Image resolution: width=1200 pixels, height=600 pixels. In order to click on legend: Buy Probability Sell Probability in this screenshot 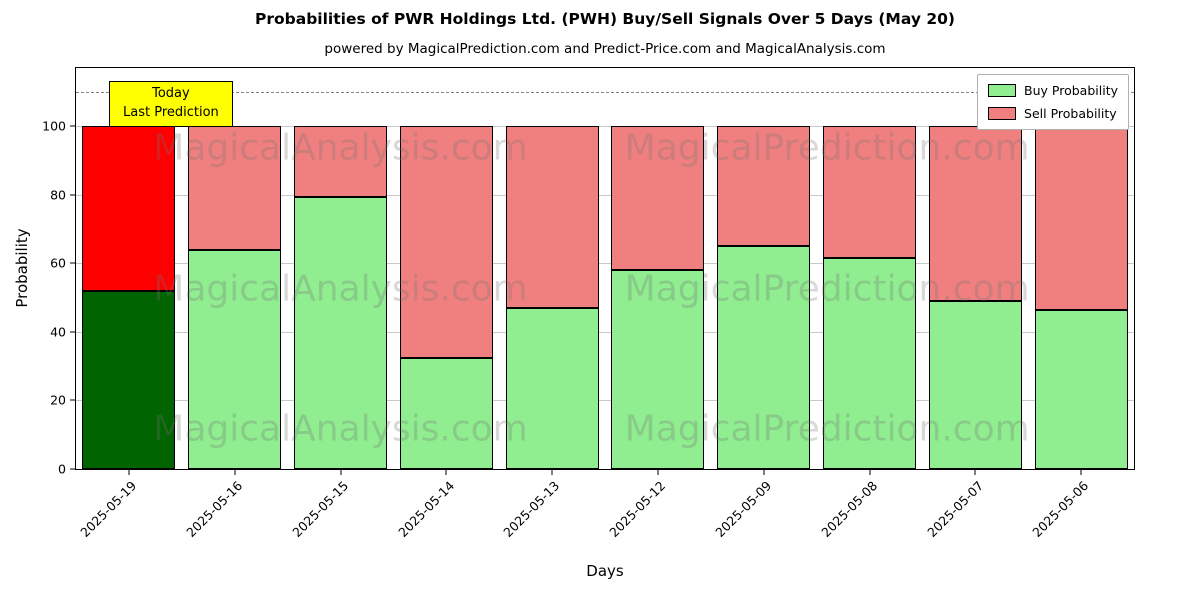, I will do `click(1053, 102)`.